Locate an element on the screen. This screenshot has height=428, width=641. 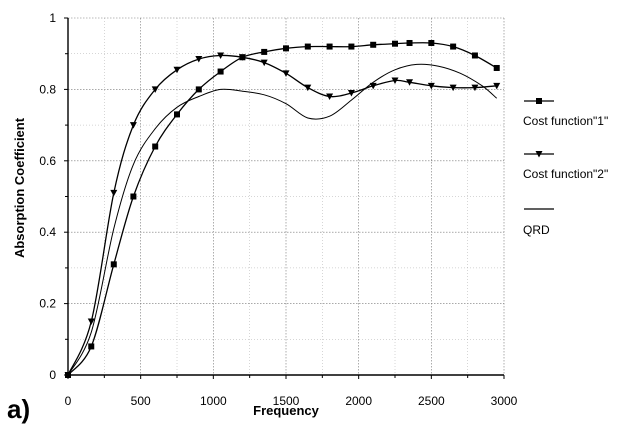
y-tick-label: 1 is located at coordinates (52, 18).